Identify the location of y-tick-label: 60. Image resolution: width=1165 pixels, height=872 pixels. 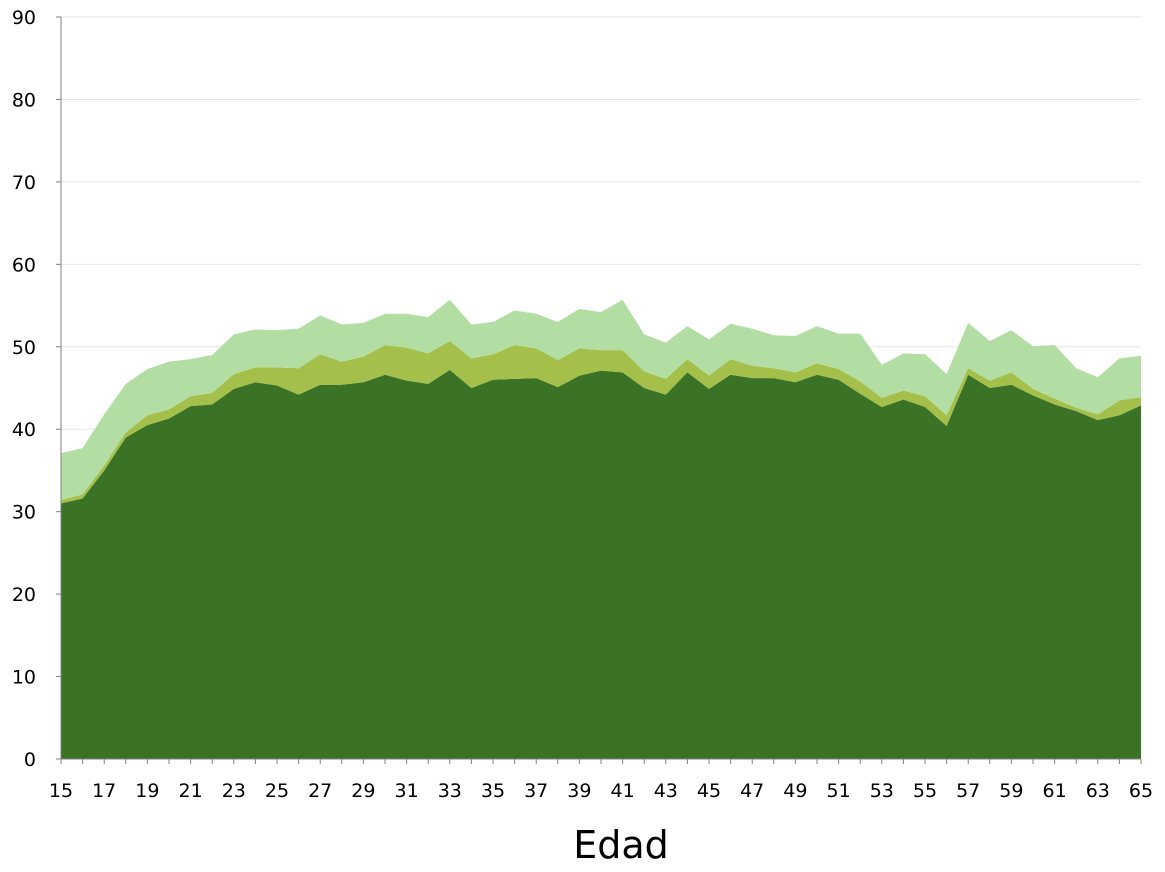
(24, 265).